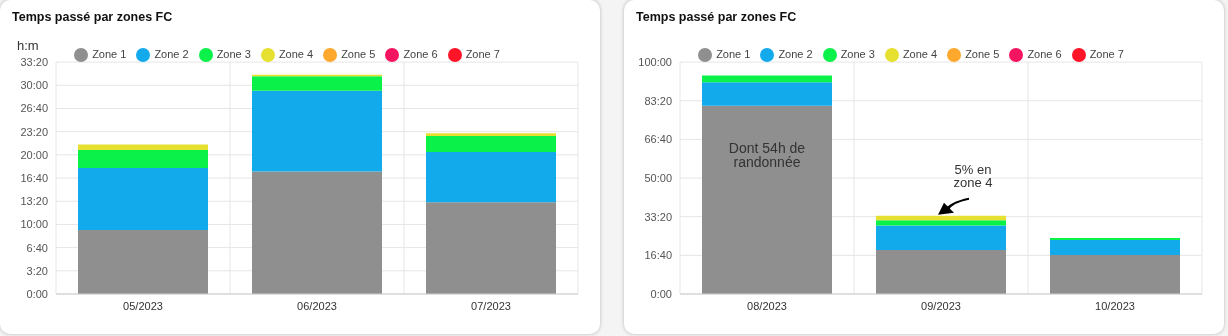  I want to click on y-tick-label: 83:20, so click(658, 100).